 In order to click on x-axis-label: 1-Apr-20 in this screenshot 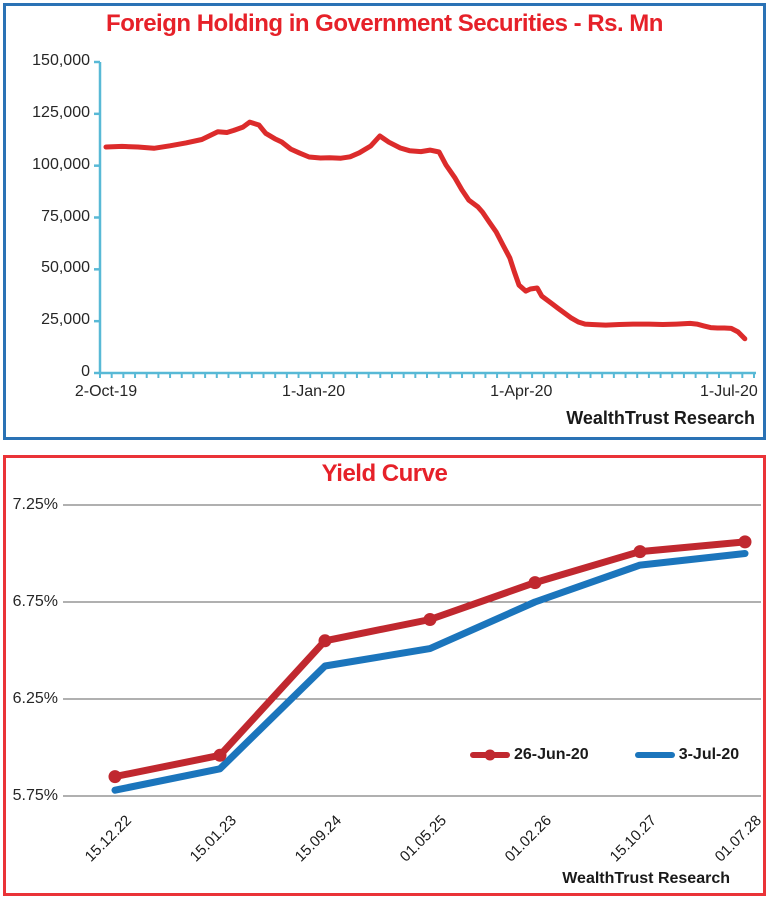, I will do `click(521, 391)`.